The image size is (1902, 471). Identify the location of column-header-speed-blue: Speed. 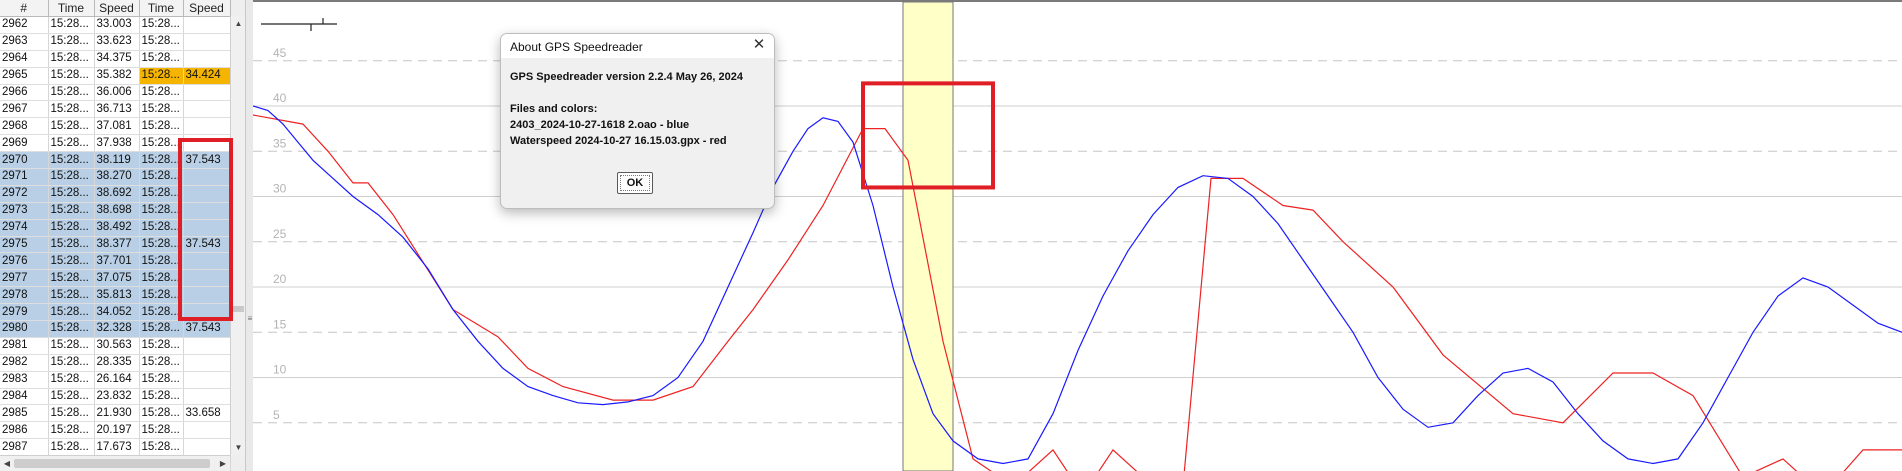
(117, 8).